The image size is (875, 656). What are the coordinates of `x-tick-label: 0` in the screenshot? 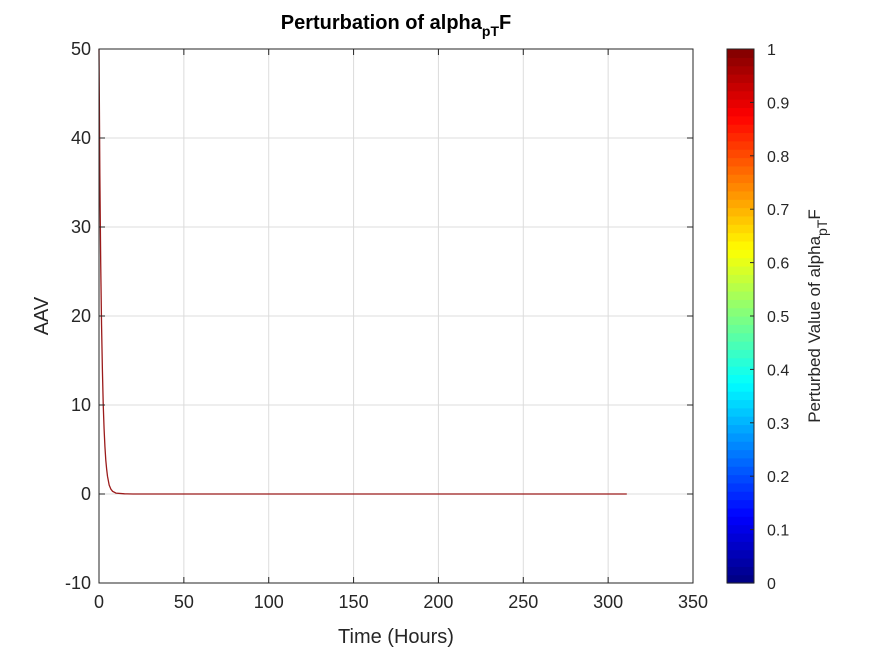 It's located at (99, 602).